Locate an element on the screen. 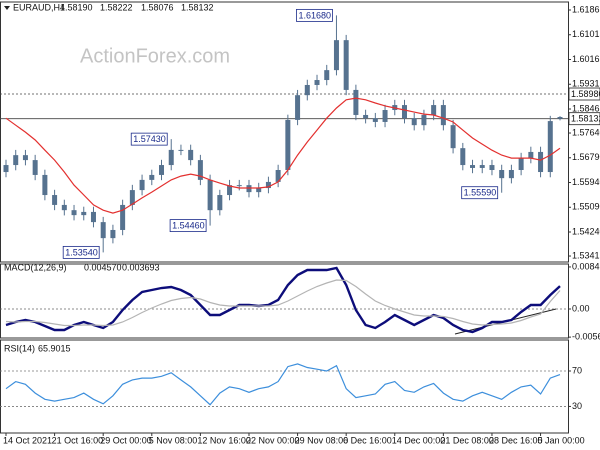  annotation-label: 1.61680 is located at coordinates (314, 15).